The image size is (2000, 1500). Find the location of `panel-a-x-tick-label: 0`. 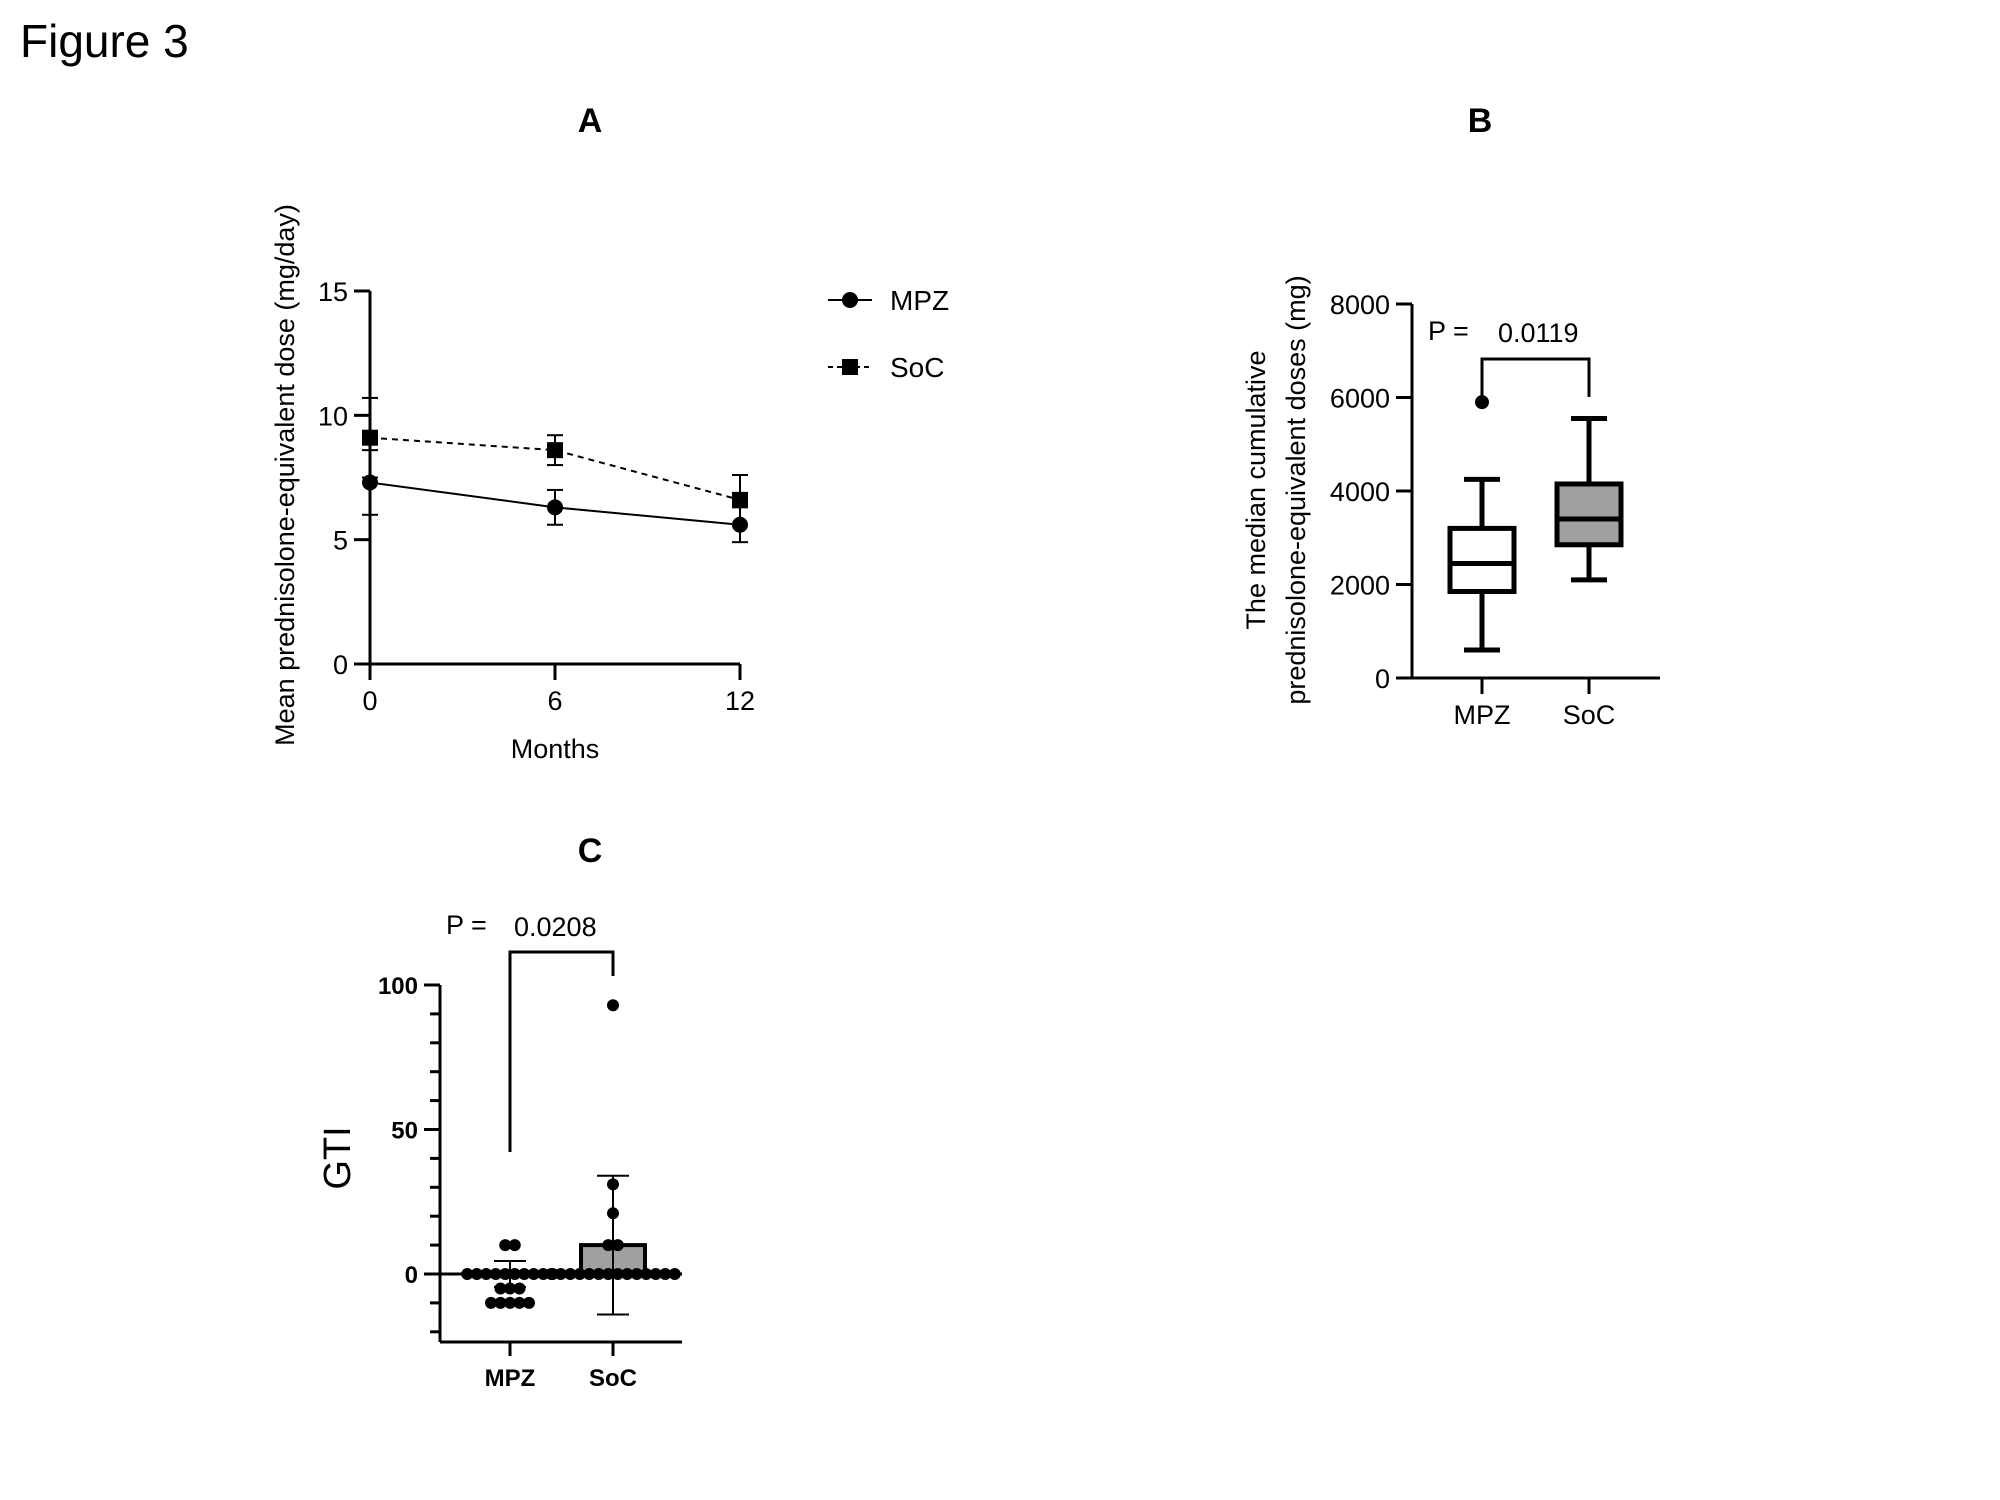

panel-a-x-tick-label: 0 is located at coordinates (369, 701).